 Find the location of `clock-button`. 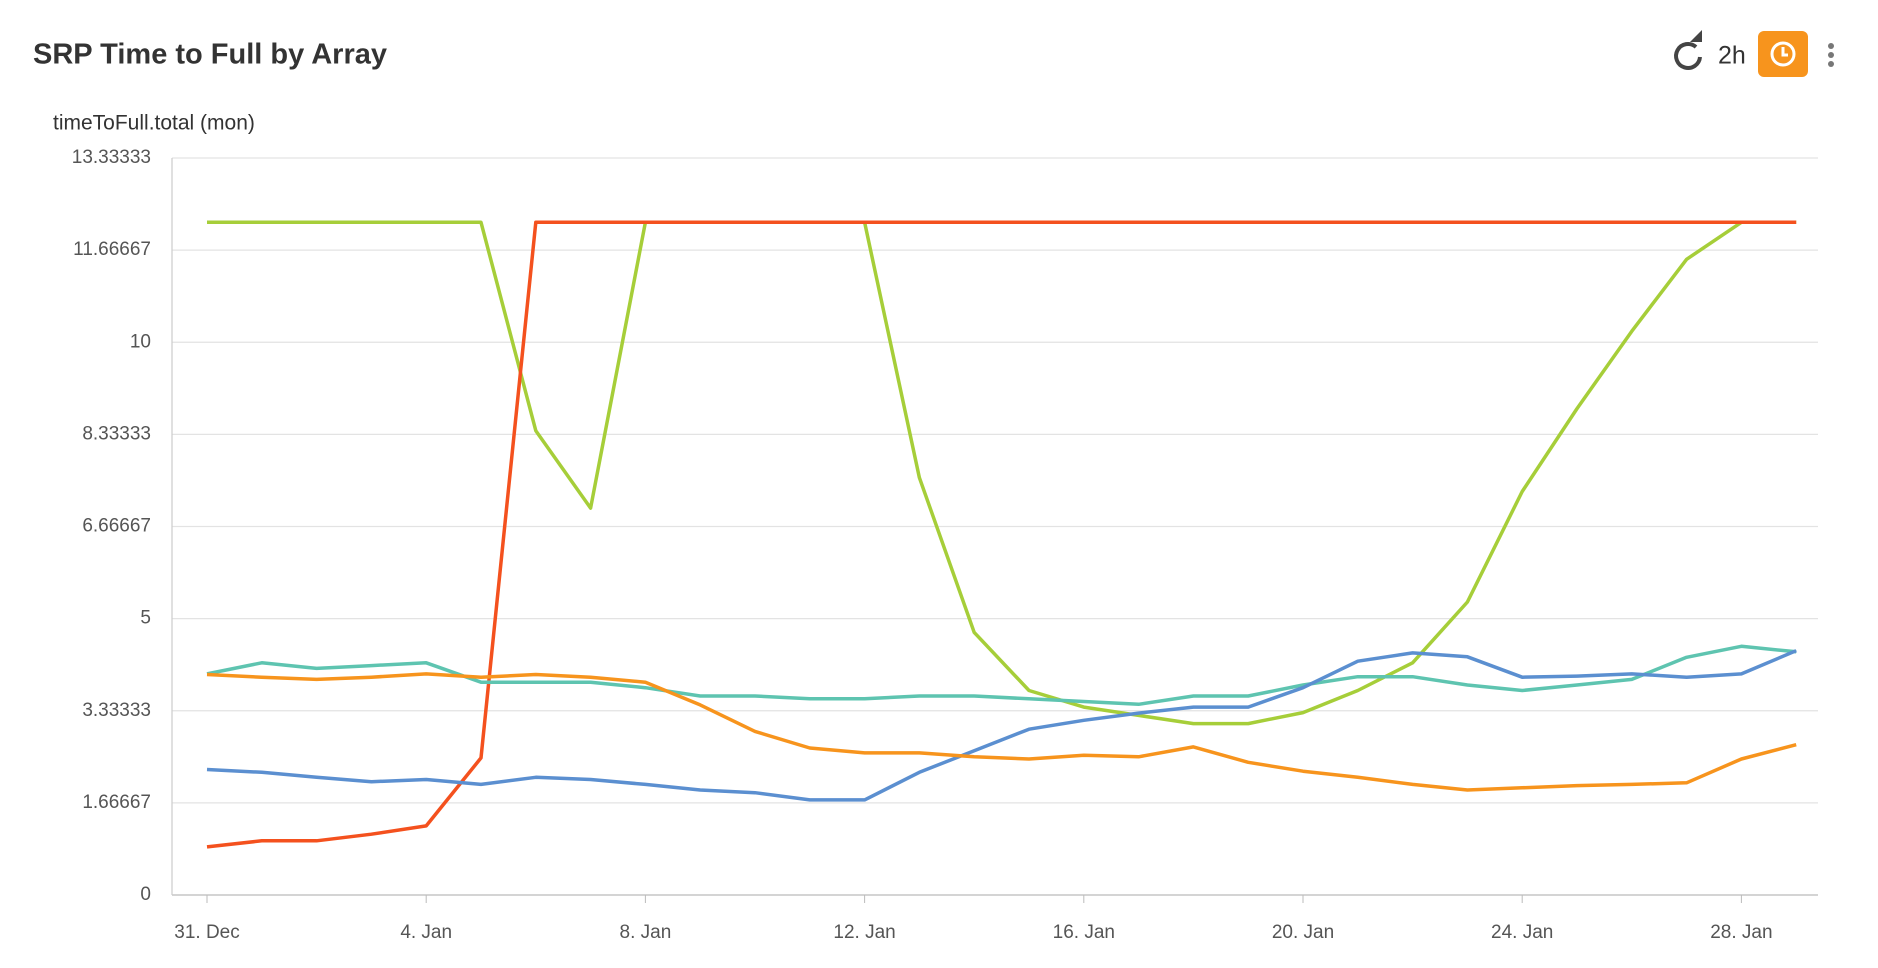

clock-button is located at coordinates (1783, 54).